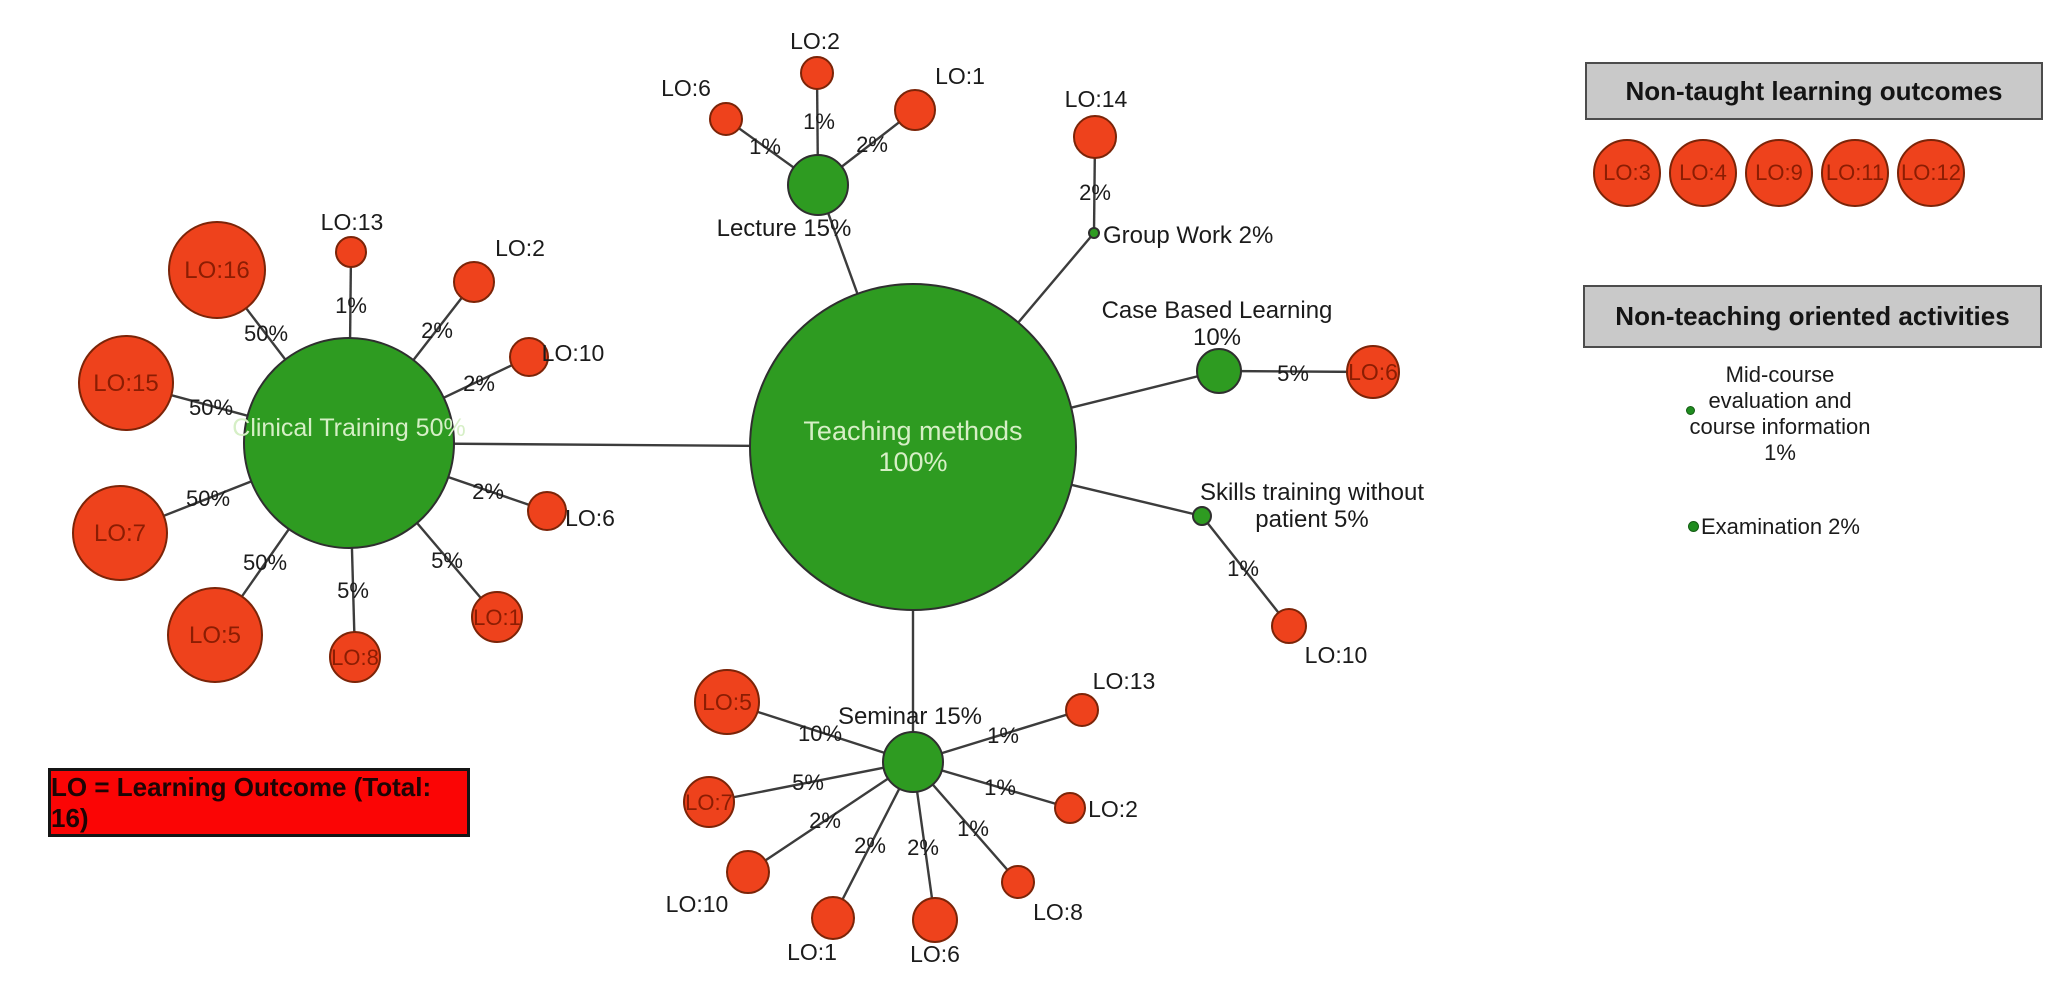 Image resolution: width=2059 pixels, height=1001 pixels. I want to click on node-teaching, so click(913, 447).